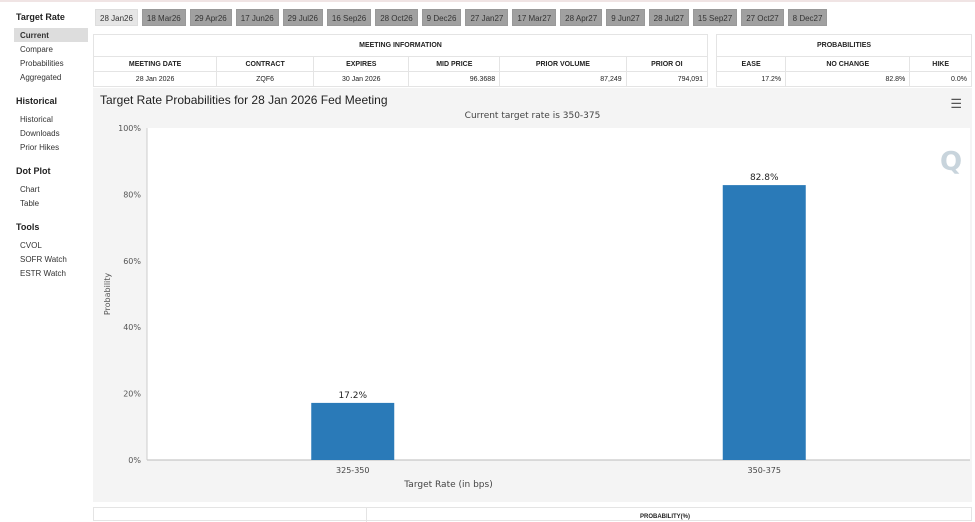  Describe the element at coordinates (36, 49) in the screenshot. I see `sidebar-item-compare: Compare` at that location.